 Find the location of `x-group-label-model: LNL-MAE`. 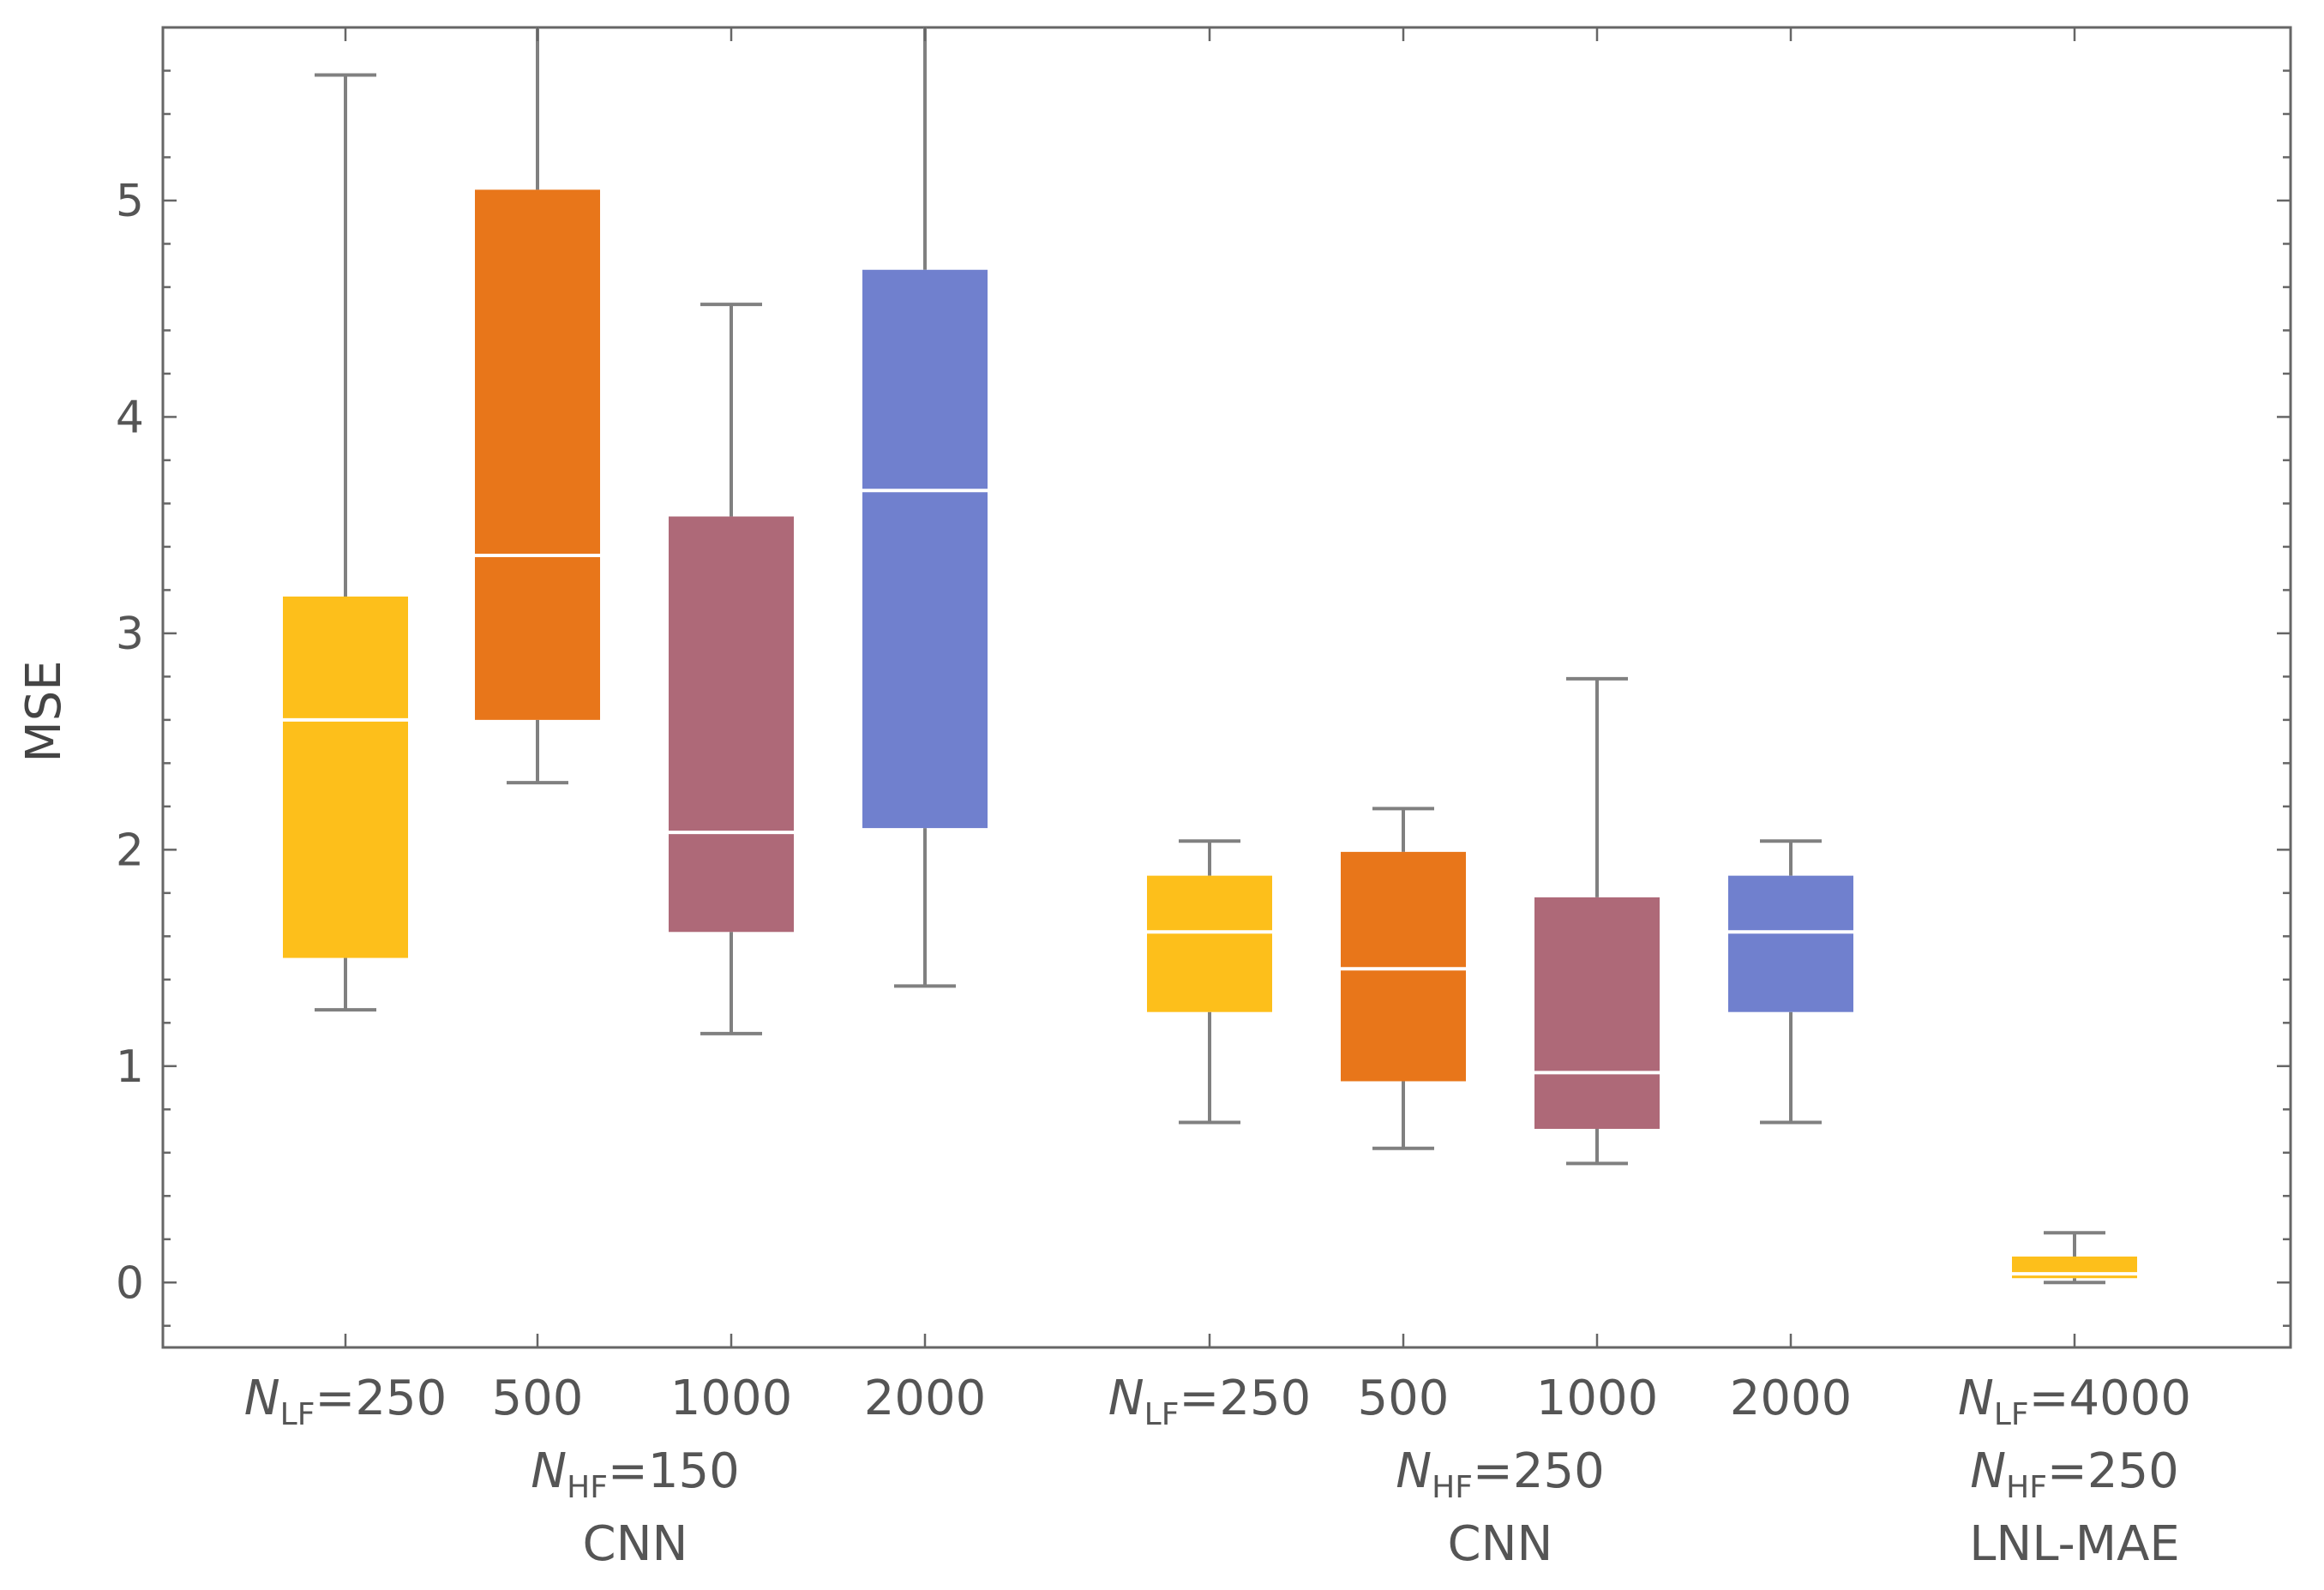

x-group-label-model: LNL-MAE is located at coordinates (2074, 1544).